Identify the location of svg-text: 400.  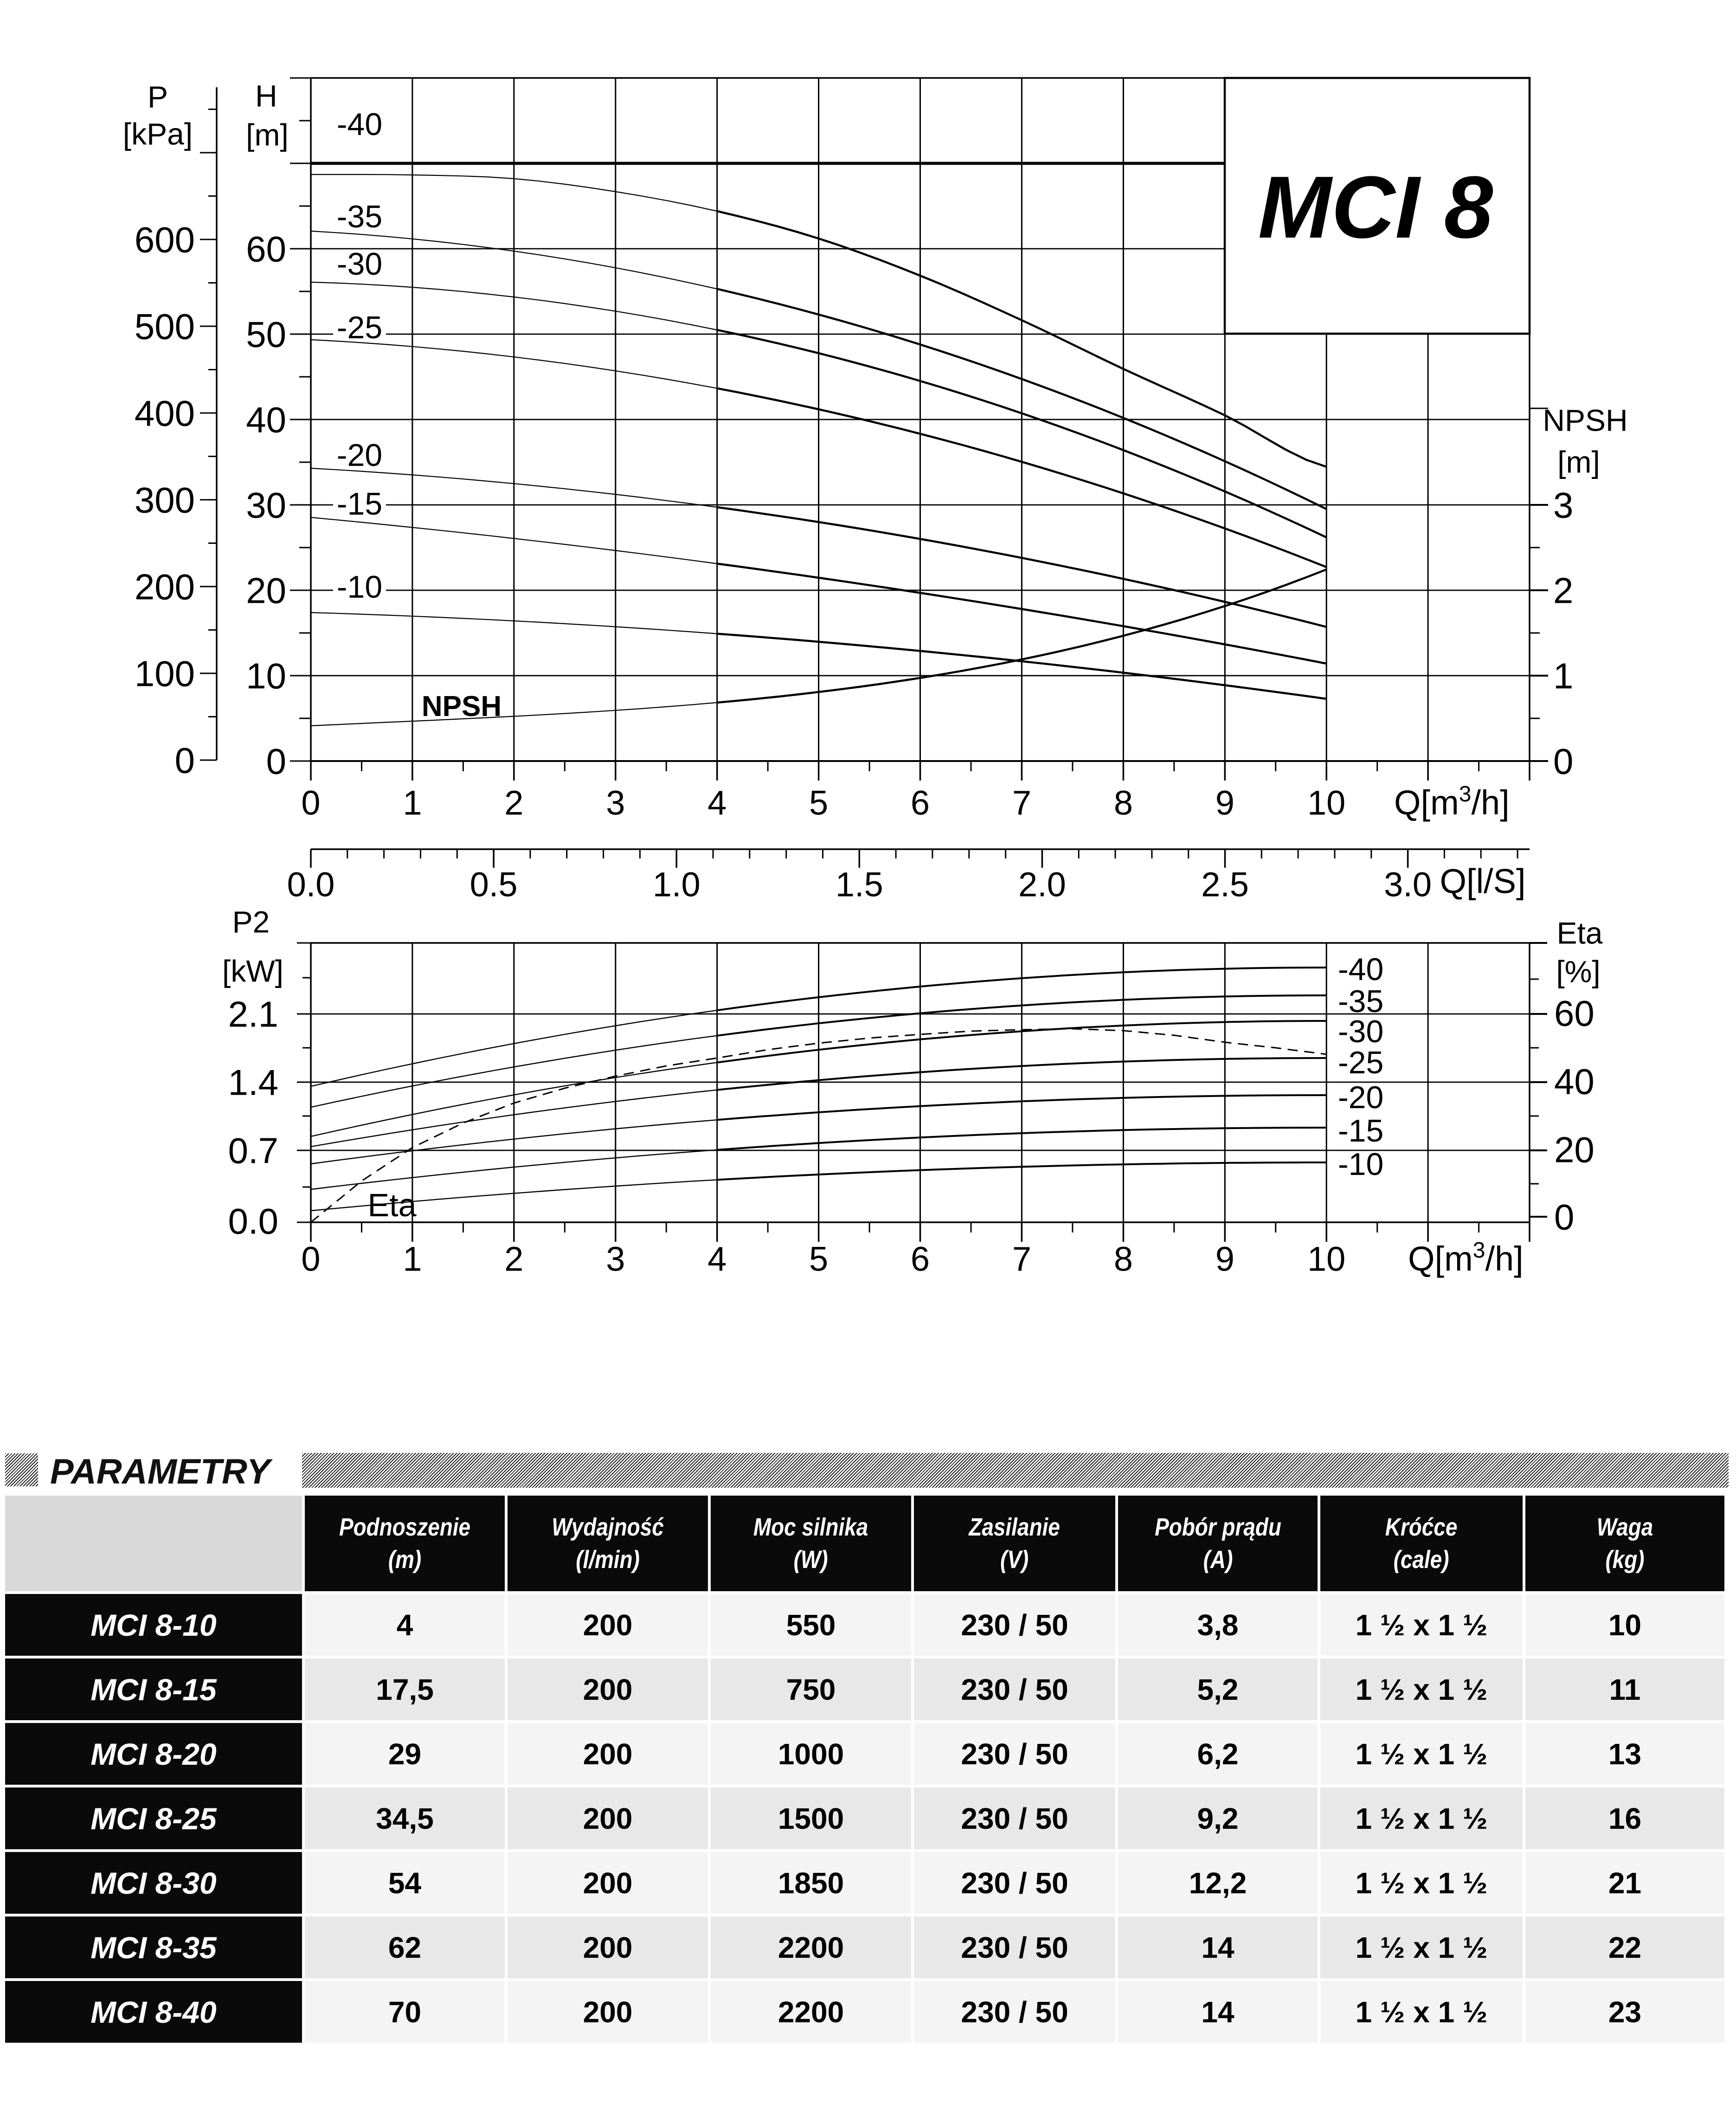
(165, 413).